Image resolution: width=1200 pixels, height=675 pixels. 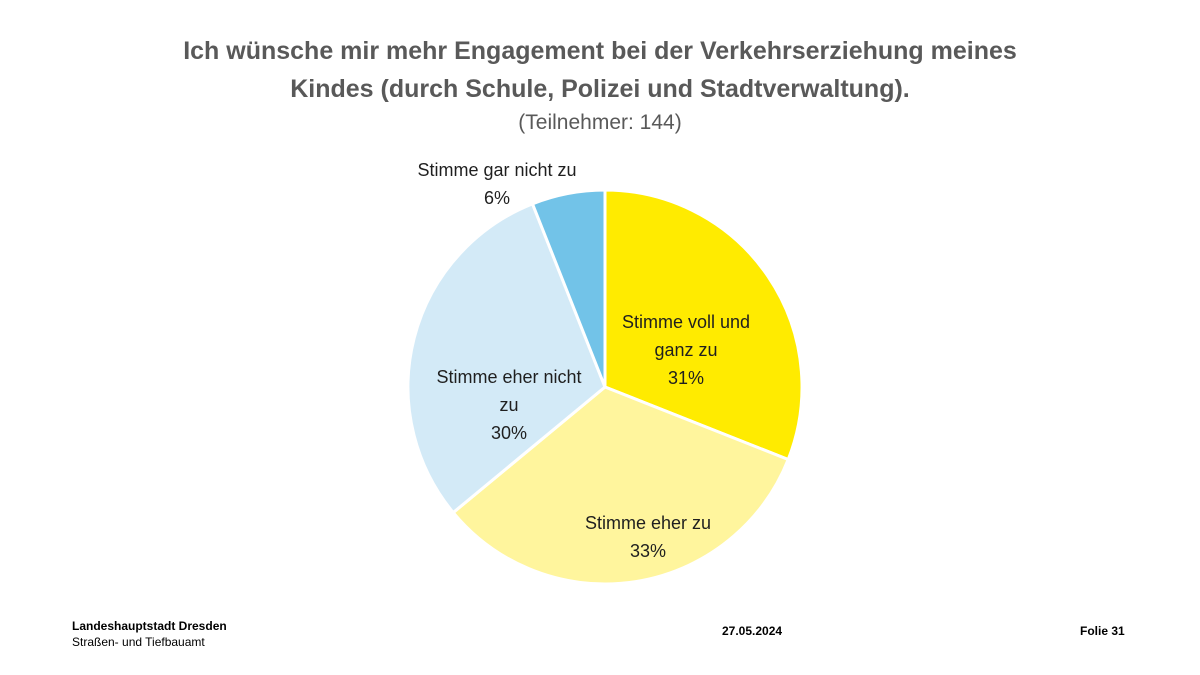 I want to click on slice-value-label: 33%, so click(x=648, y=551).